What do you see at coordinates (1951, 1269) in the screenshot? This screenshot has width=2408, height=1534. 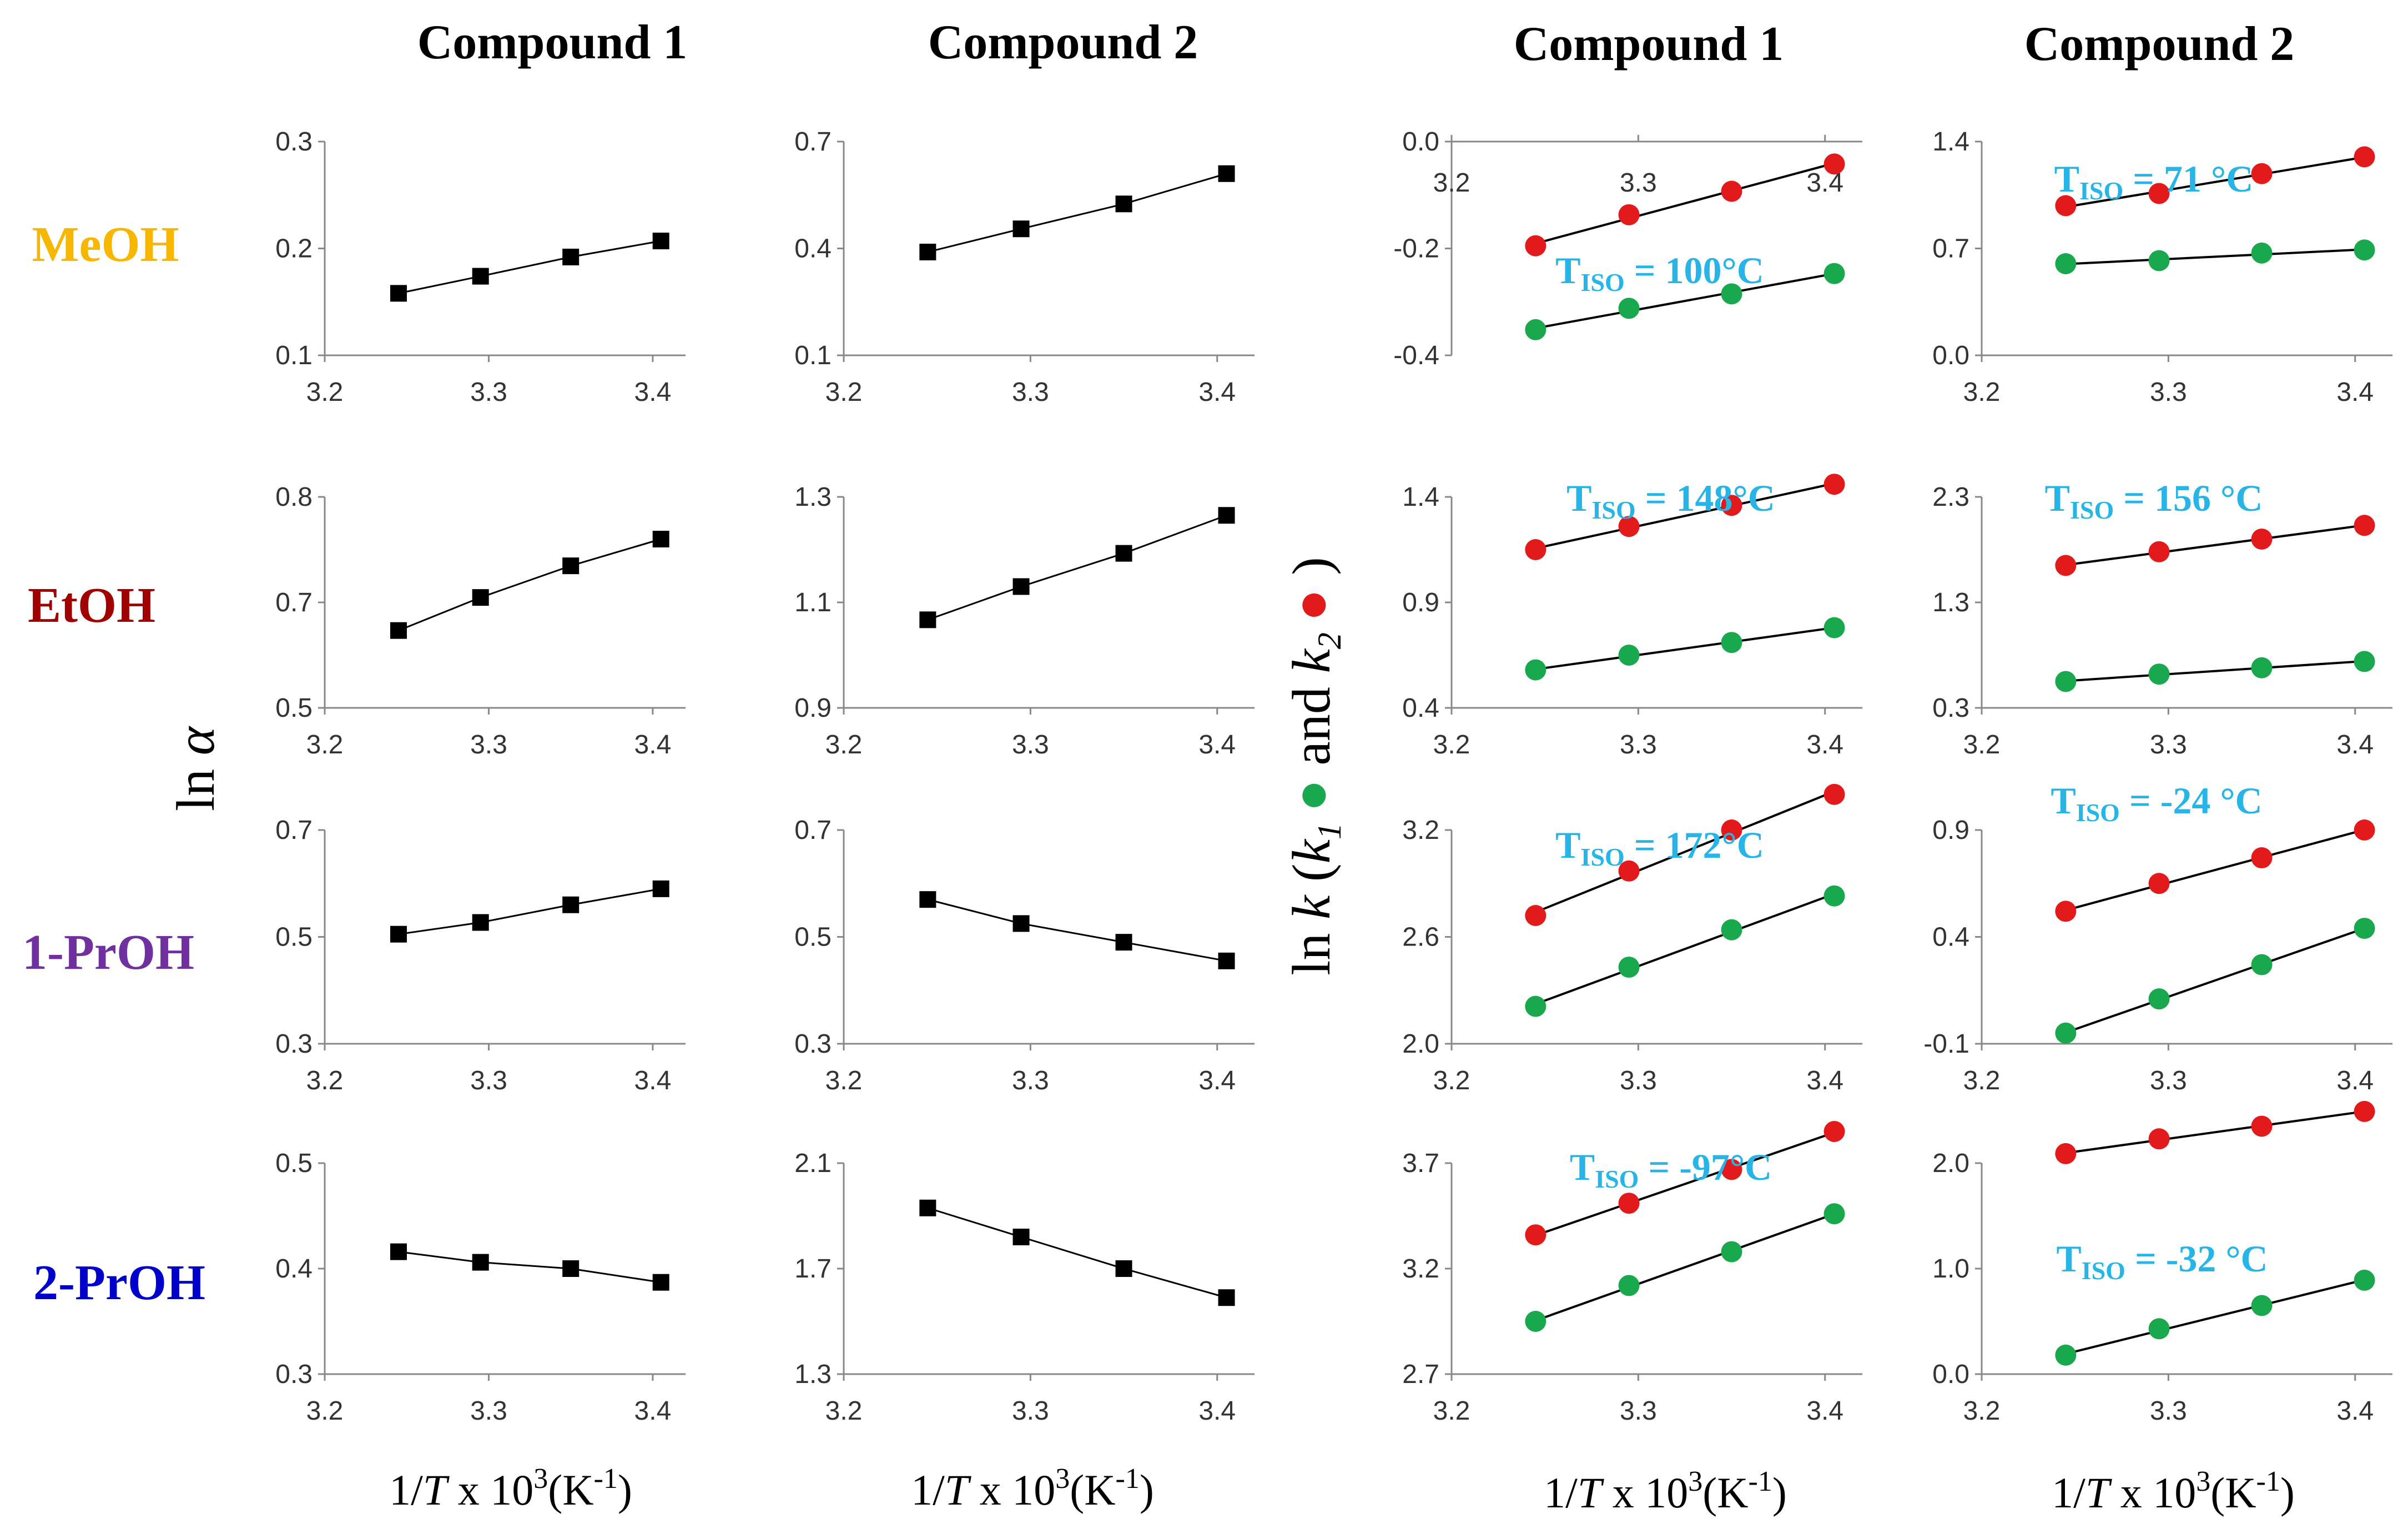 I see `y-tick-label: 1.0` at bounding box center [1951, 1269].